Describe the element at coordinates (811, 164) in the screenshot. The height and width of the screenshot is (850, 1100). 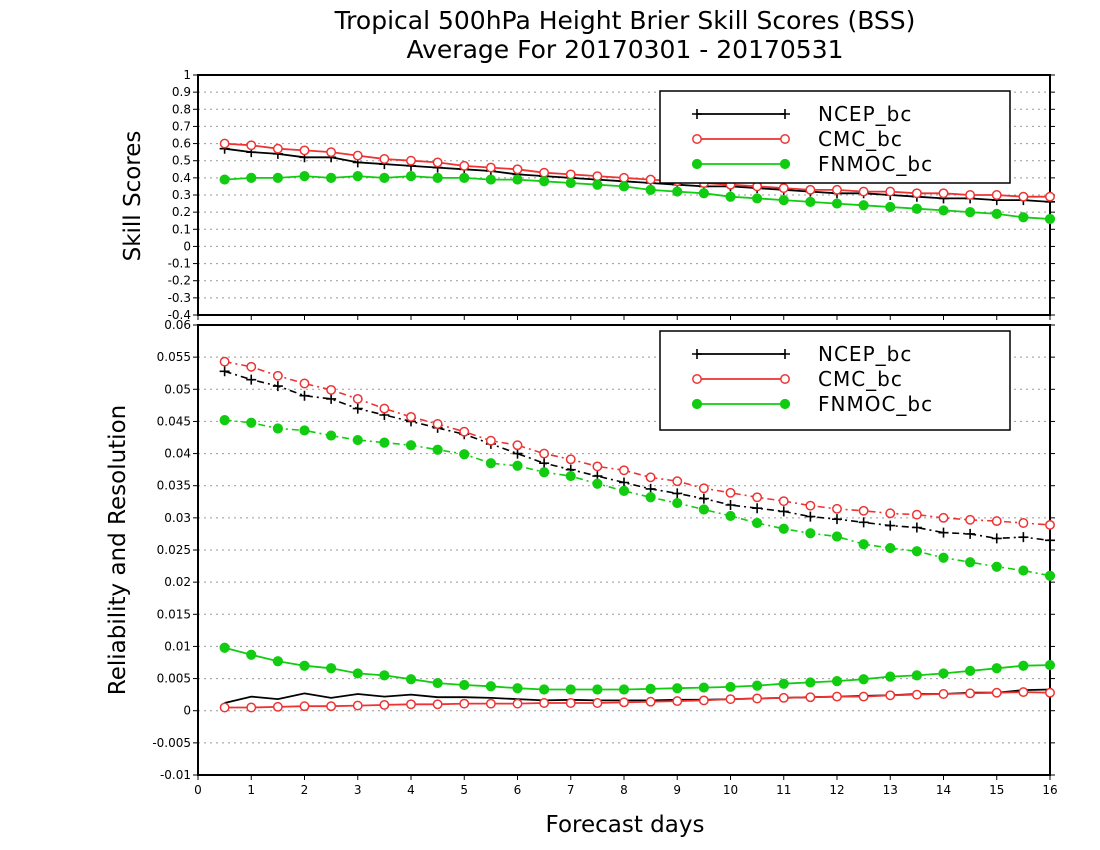
I see `legend-entry-fnmoc-bc: FNMOC_bc` at that location.